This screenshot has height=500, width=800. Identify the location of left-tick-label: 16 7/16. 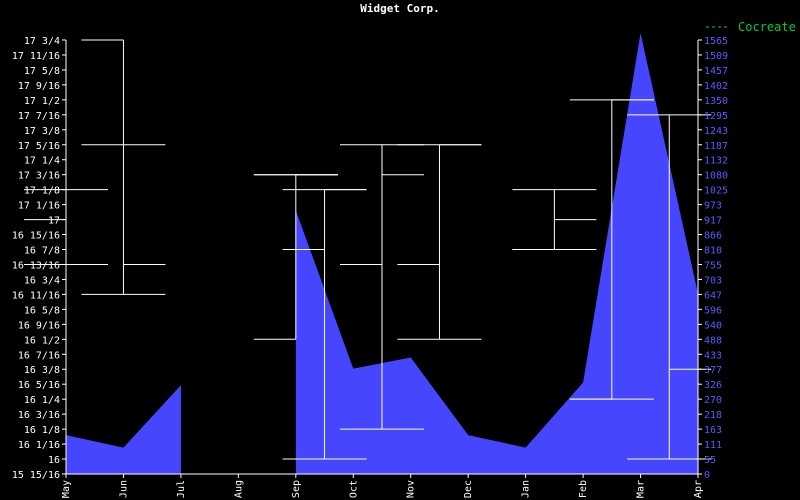
(39, 355).